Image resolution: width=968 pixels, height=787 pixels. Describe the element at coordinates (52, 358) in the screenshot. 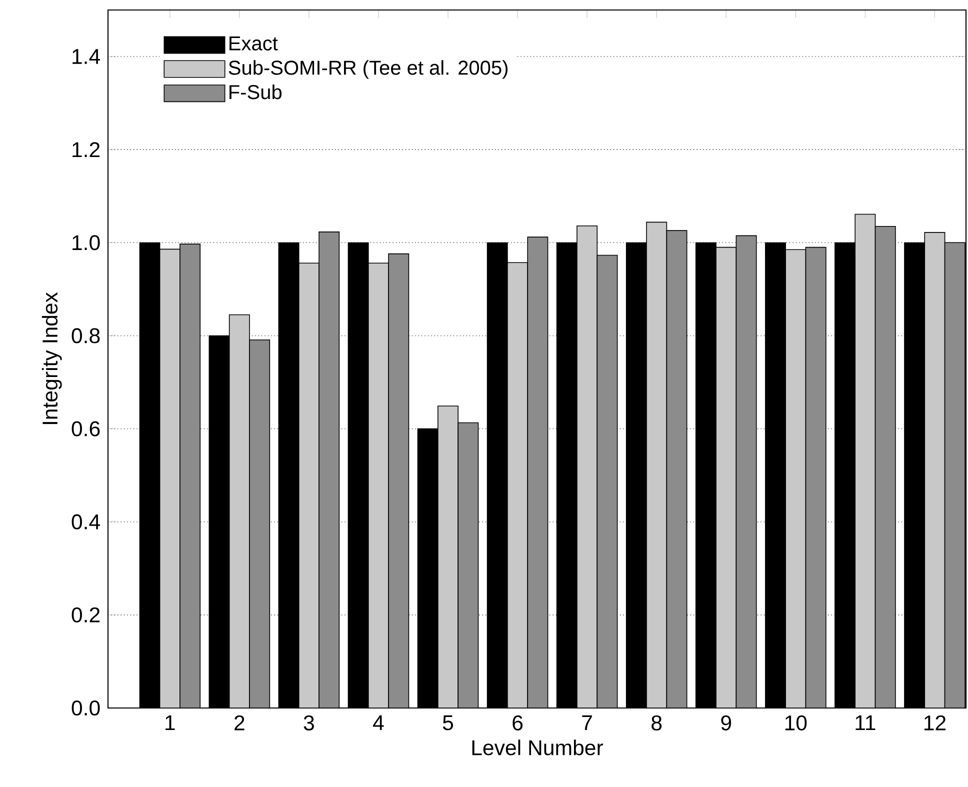

I see `y-axis-title: Integrity Index` at that location.